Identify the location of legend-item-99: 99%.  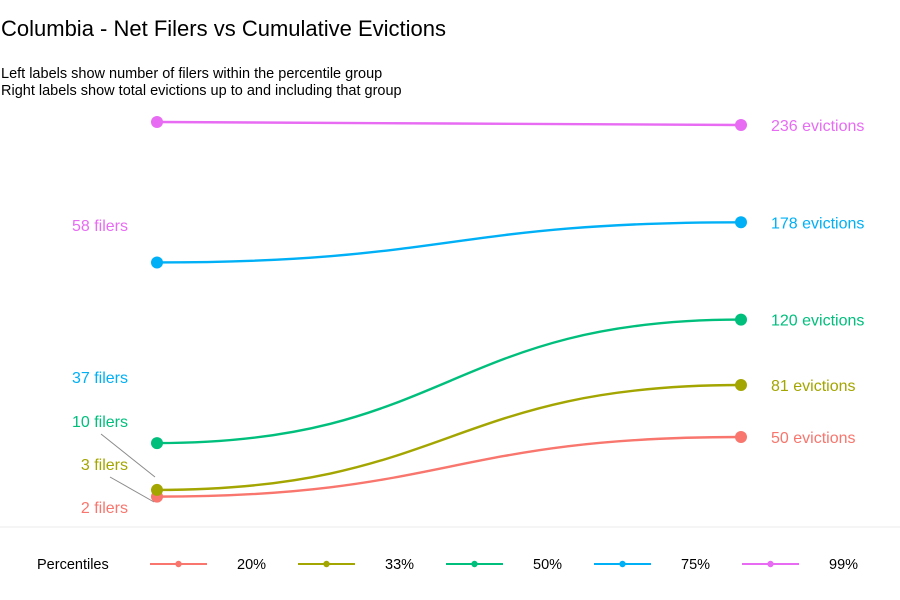
(800, 565).